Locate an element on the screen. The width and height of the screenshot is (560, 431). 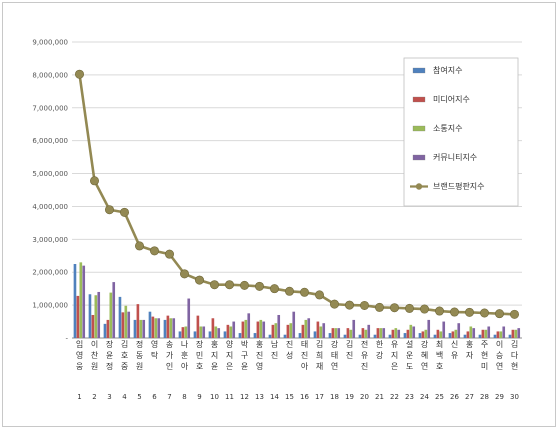
category-number: 28 is located at coordinates (484, 397).